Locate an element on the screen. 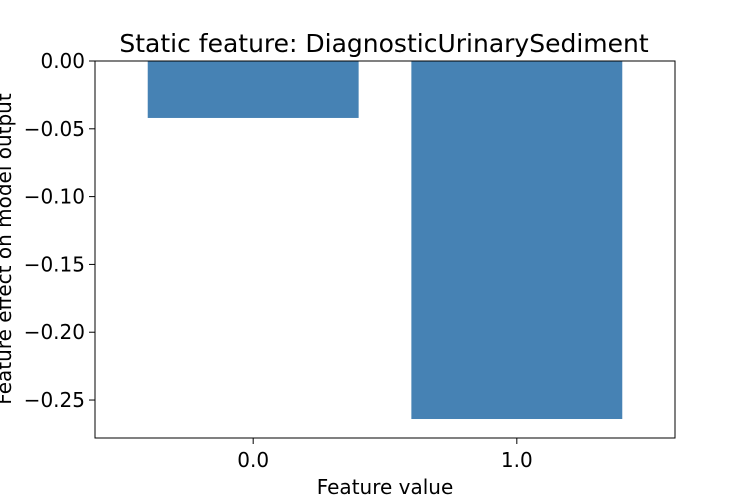  y-tick-label: −0.05 is located at coordinates (54, 129).